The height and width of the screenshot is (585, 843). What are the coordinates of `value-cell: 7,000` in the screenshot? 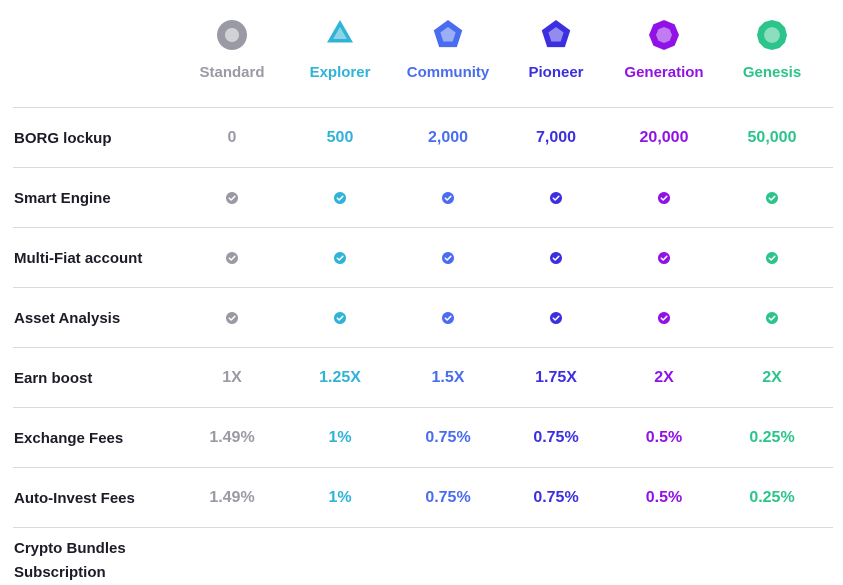 It's located at (556, 137).